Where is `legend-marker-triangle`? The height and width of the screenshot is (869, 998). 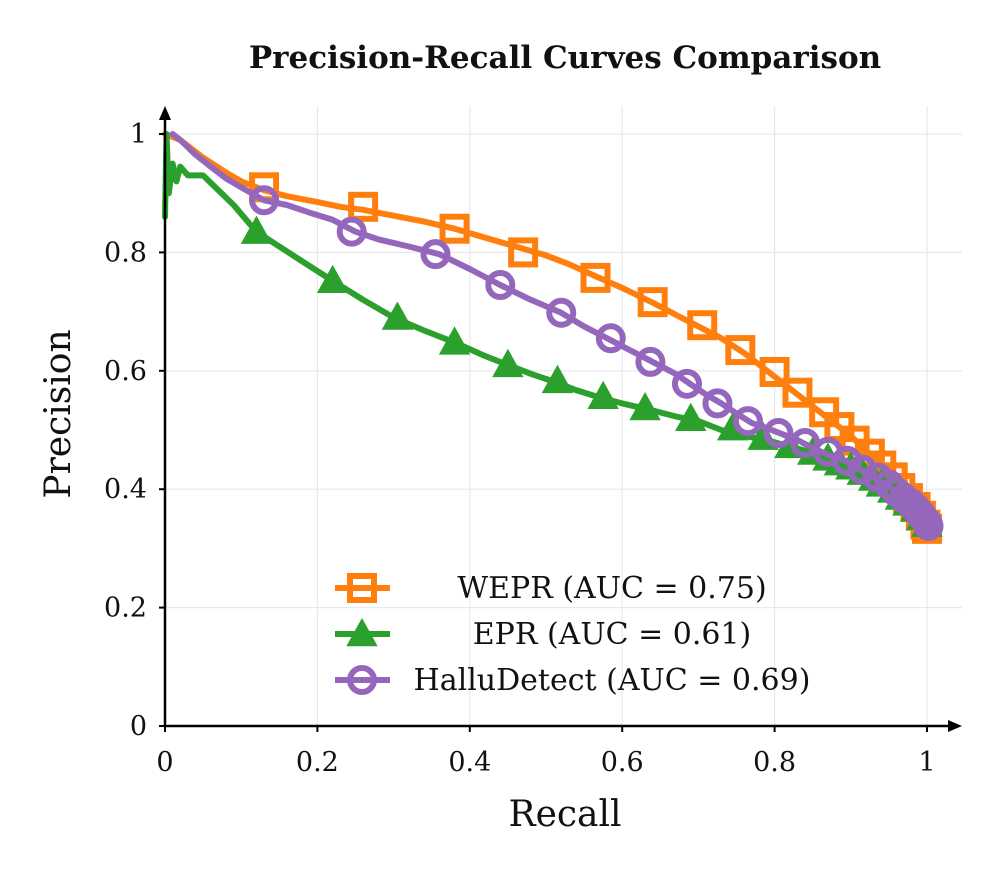 legend-marker-triangle is located at coordinates (362, 632).